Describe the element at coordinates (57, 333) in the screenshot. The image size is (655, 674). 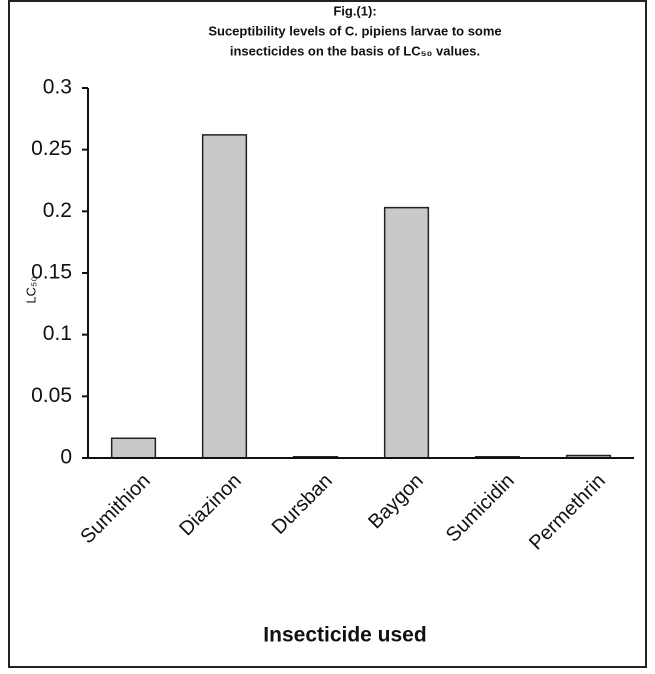
I see `y-tick-label: 0.1` at that location.